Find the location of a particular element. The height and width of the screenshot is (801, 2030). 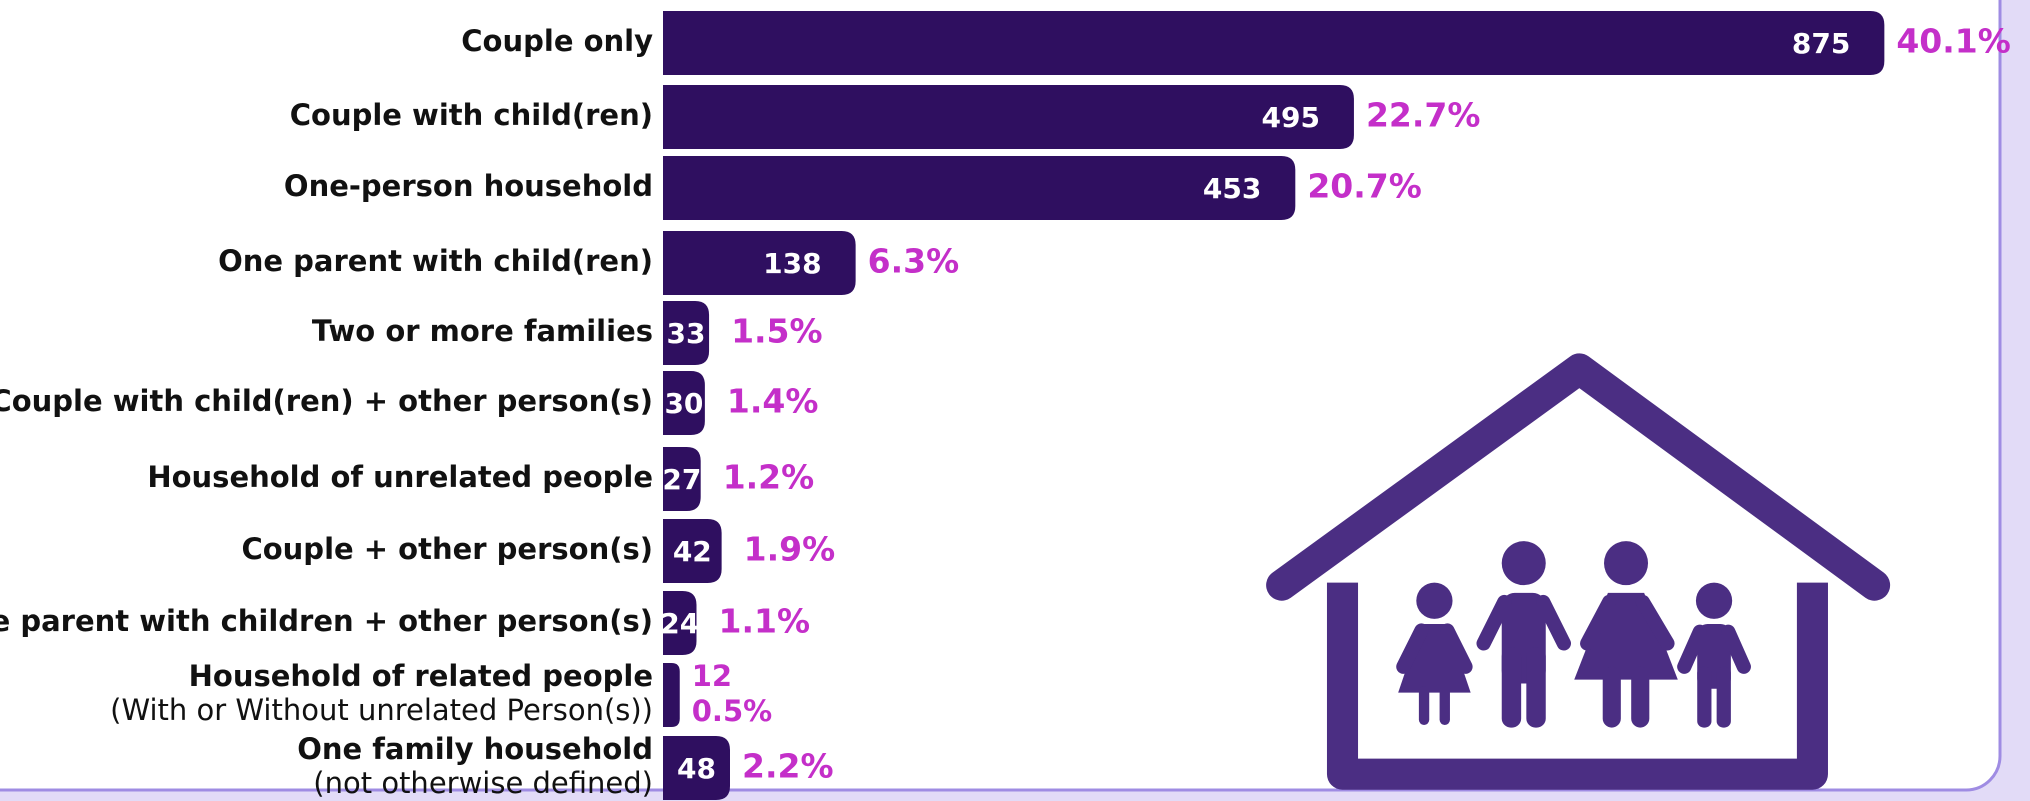

category-label: One parent with child(ren) is located at coordinates (435, 261).